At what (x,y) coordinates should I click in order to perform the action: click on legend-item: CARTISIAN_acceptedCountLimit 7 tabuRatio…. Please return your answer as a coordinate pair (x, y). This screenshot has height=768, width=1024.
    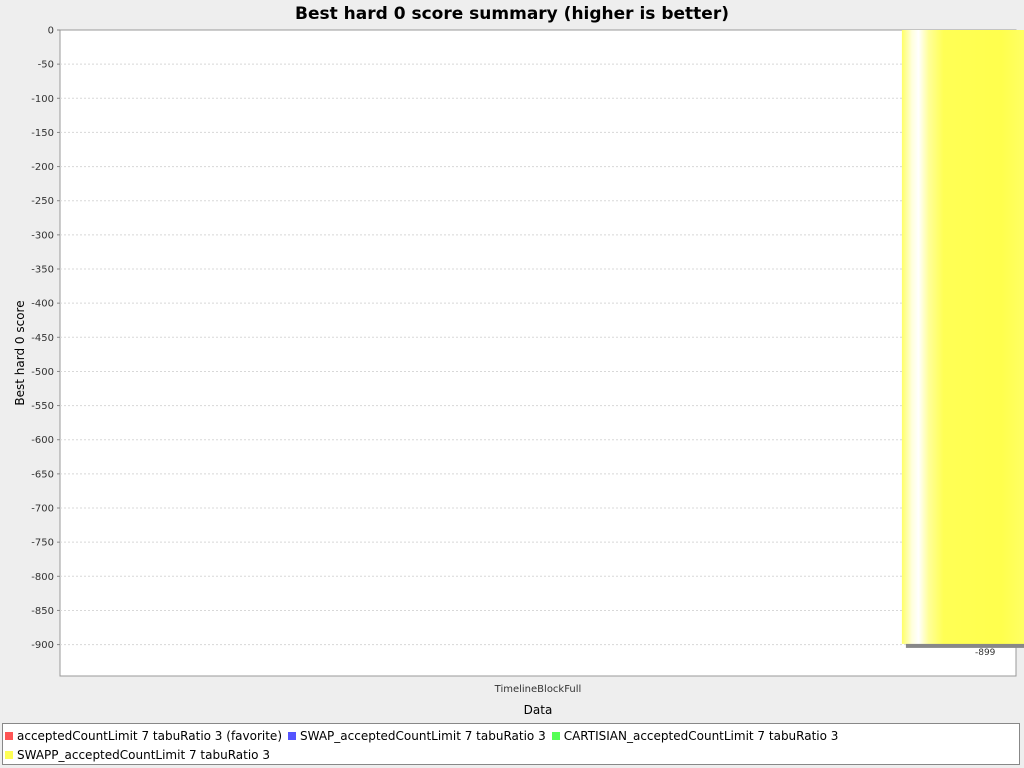
    Looking at the image, I should click on (695, 735).